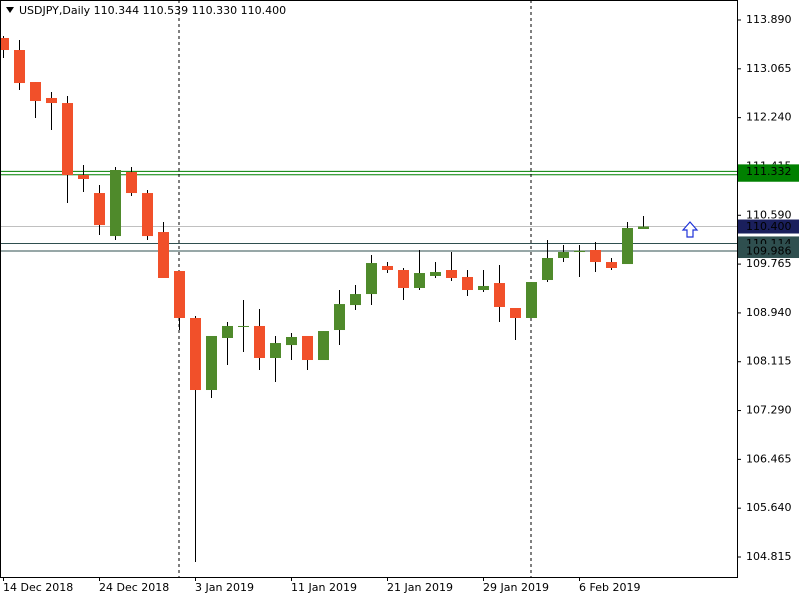 This screenshot has width=800, height=600. I want to click on levels, so click(368, 211).